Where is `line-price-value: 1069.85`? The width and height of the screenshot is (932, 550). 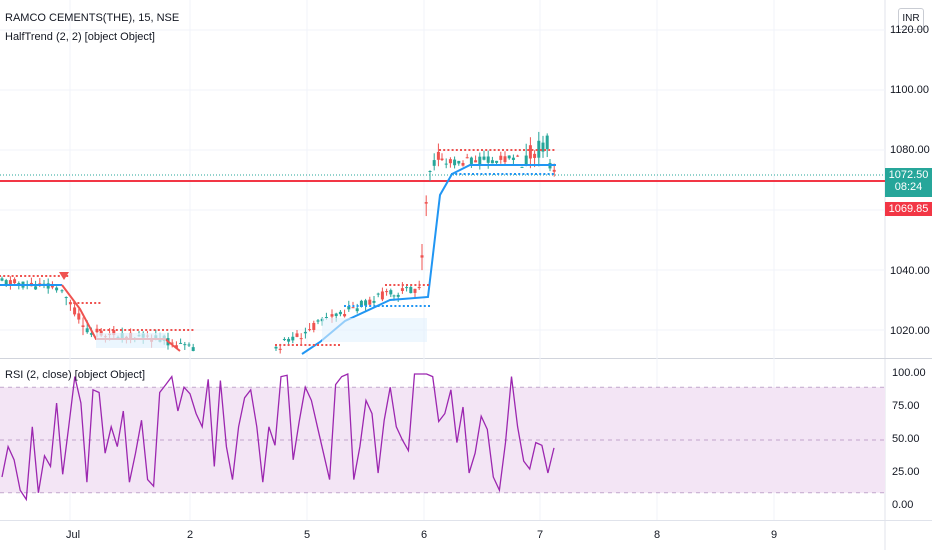 line-price-value: 1069.85 is located at coordinates (908, 209).